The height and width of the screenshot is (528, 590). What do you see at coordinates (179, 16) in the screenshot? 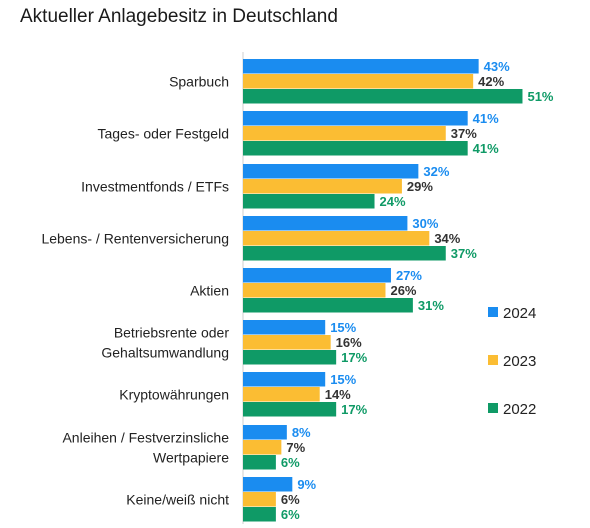
I see `chart-title: Aktueller Anlagebesitz in Deutschland` at bounding box center [179, 16].